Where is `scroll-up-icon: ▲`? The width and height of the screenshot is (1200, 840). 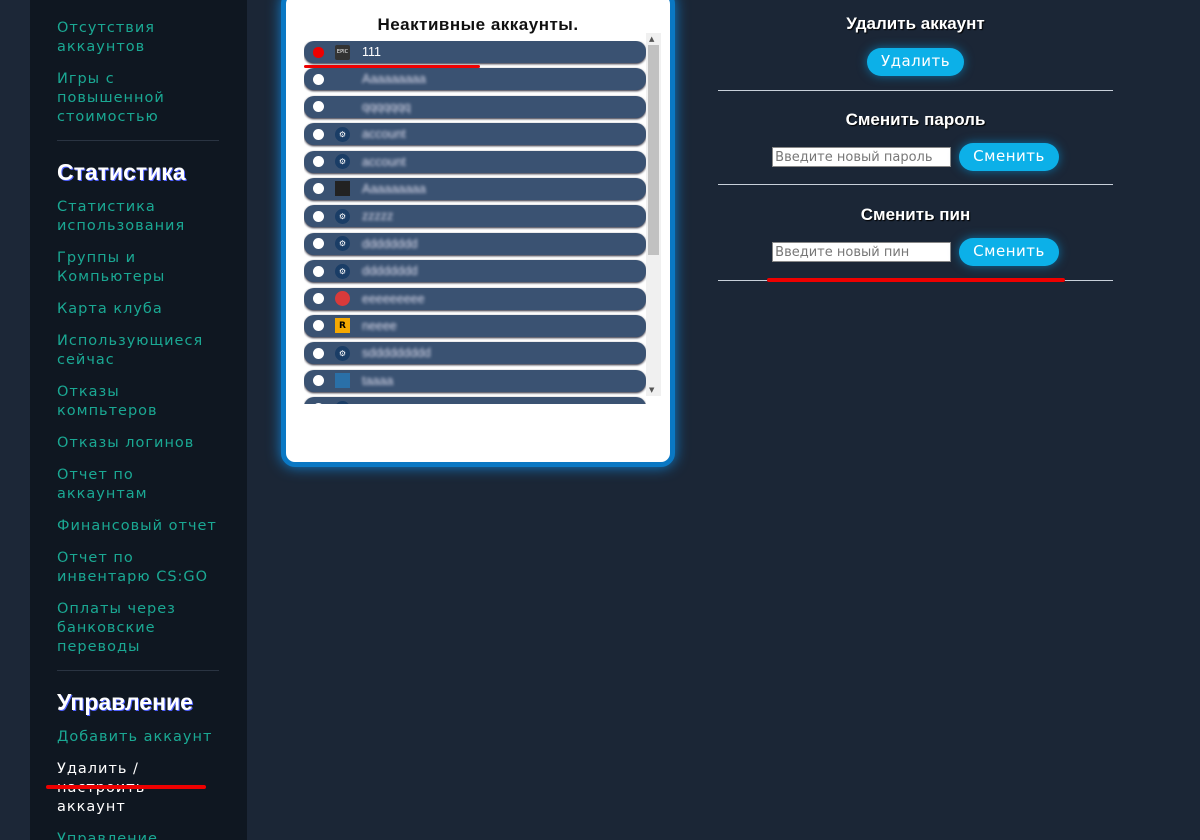
scroll-up-icon: ▲ is located at coordinates (652, 39).